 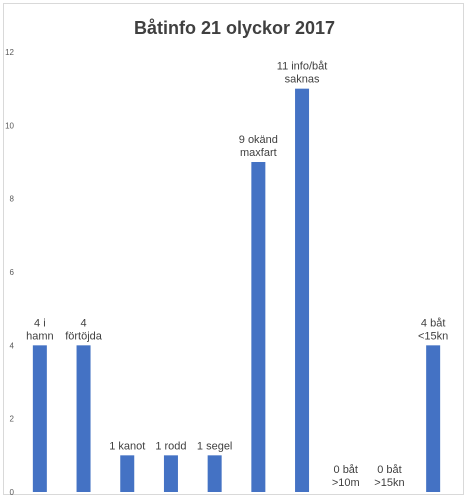 What do you see at coordinates (12, 345) in the screenshot?
I see `y-tick-label: 4` at bounding box center [12, 345].